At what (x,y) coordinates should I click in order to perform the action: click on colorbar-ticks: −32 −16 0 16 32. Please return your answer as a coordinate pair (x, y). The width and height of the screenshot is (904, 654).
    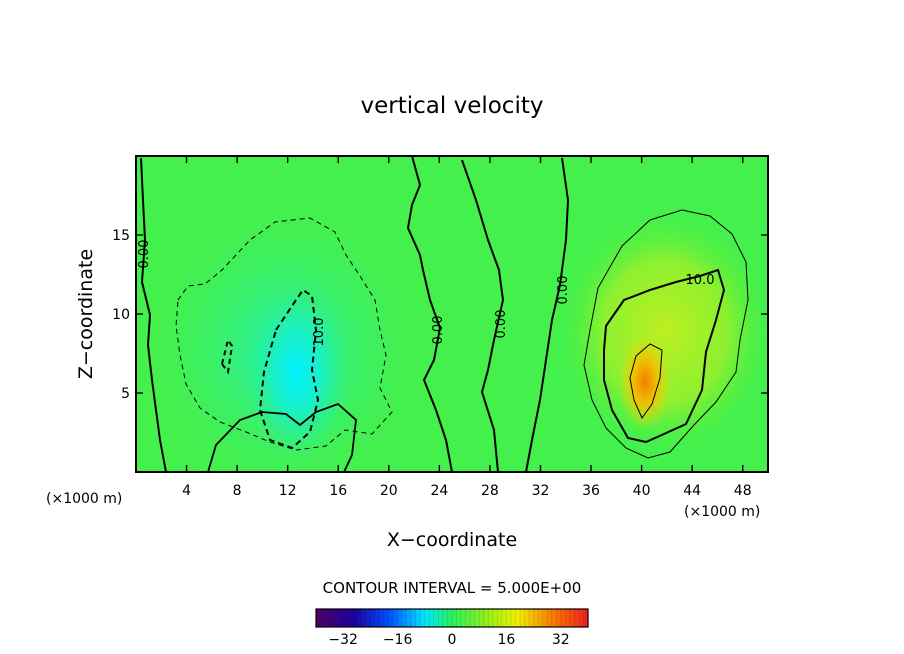
    Looking at the image, I should click on (448, 640).